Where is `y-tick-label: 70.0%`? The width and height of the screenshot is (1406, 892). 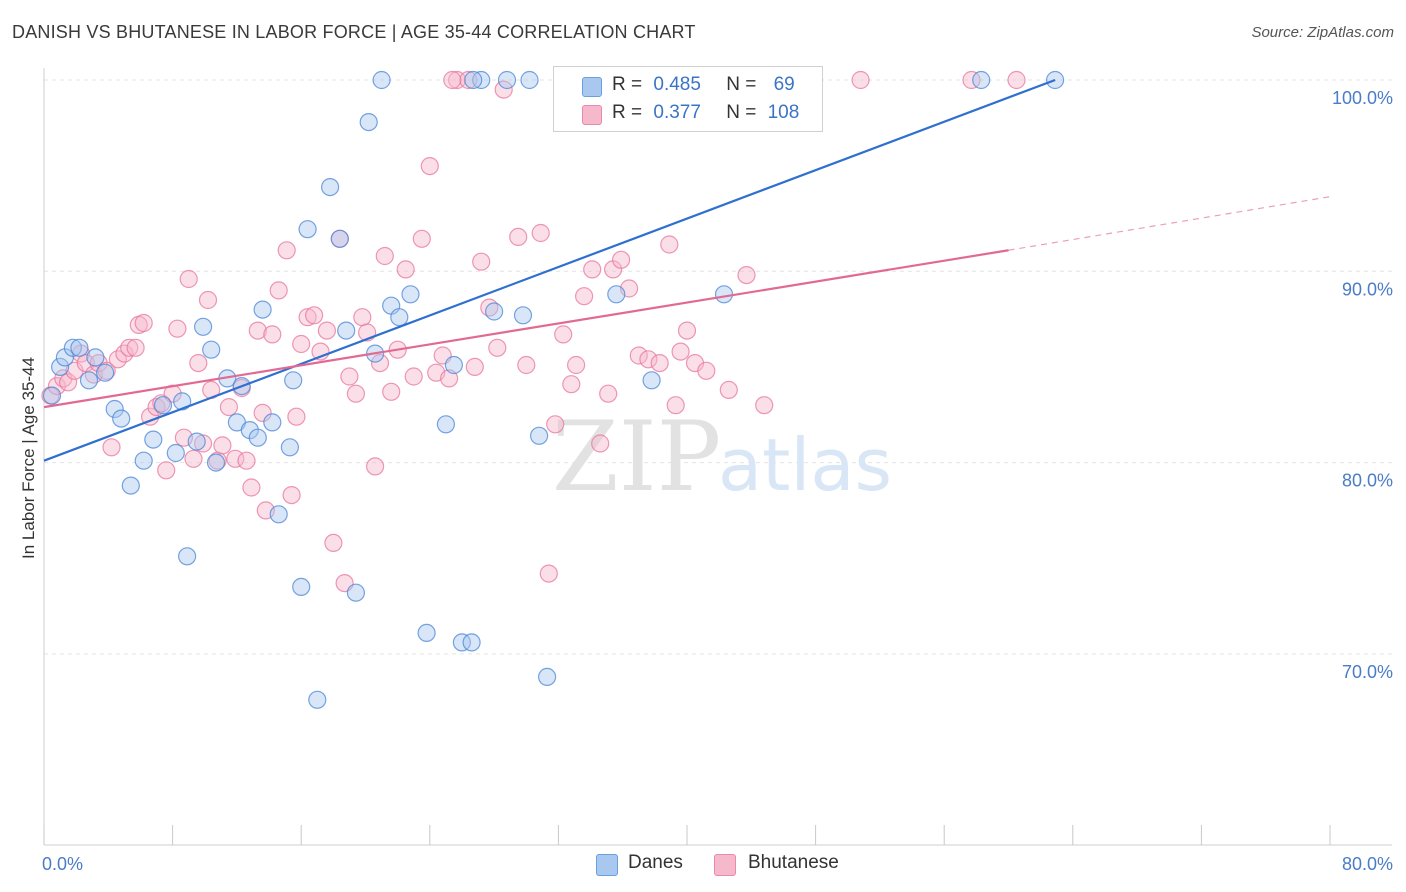 y-tick-label: 70.0% is located at coordinates (1367, 672).